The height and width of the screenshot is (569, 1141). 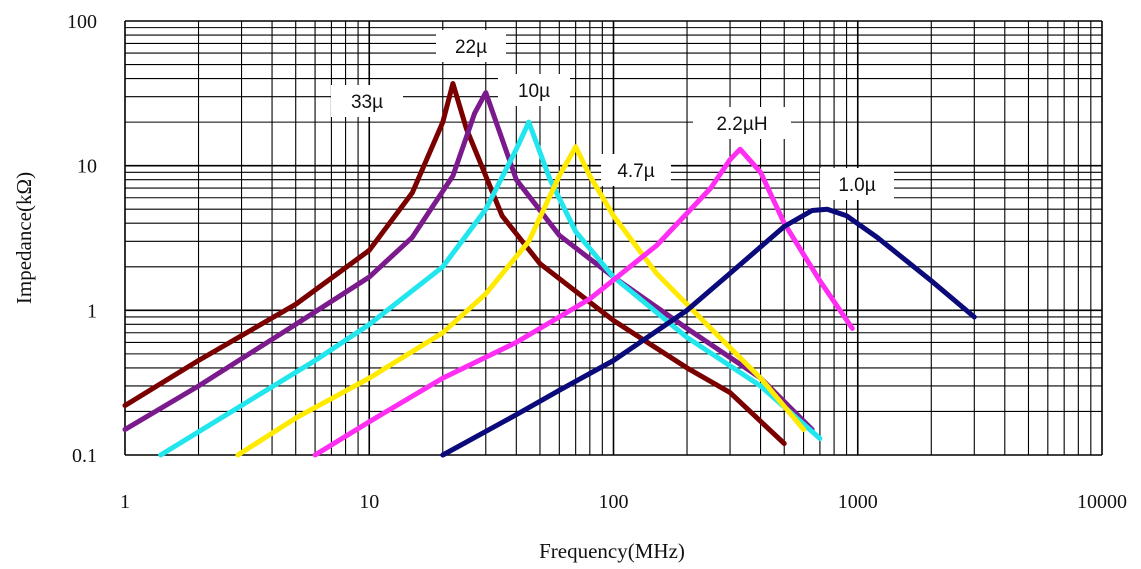 I want to click on y-tick-label: 10, so click(x=87, y=167).